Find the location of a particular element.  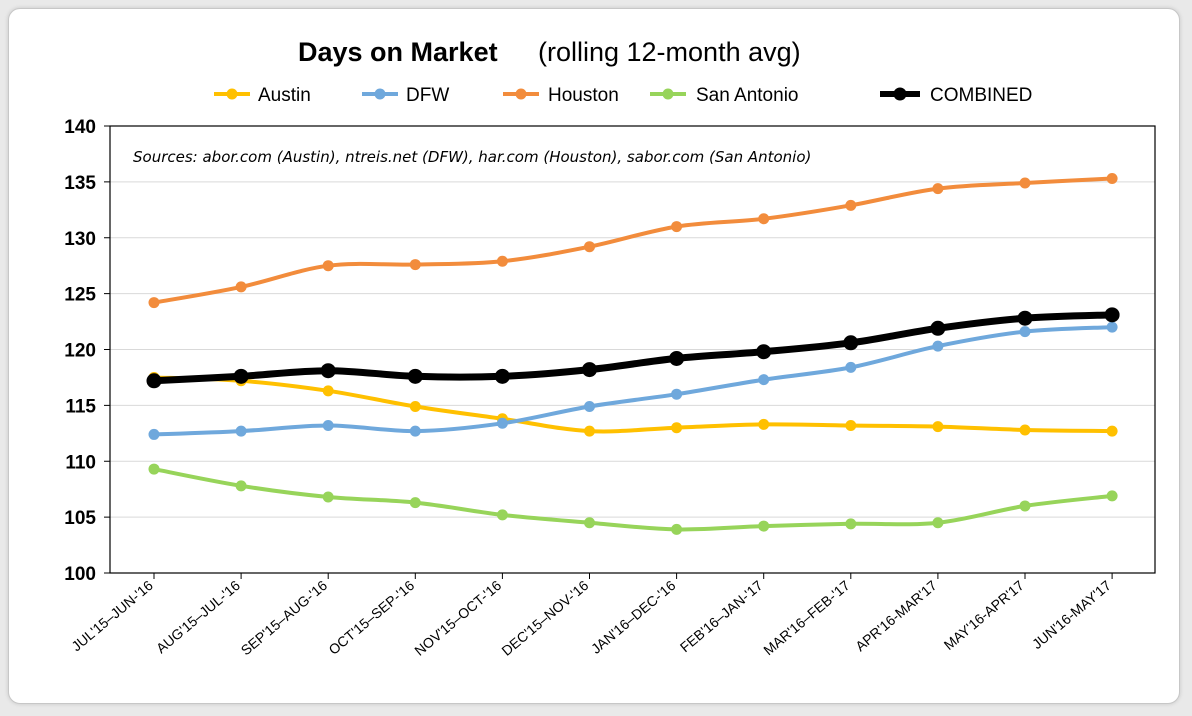

series-line-dfw is located at coordinates (633, 381).